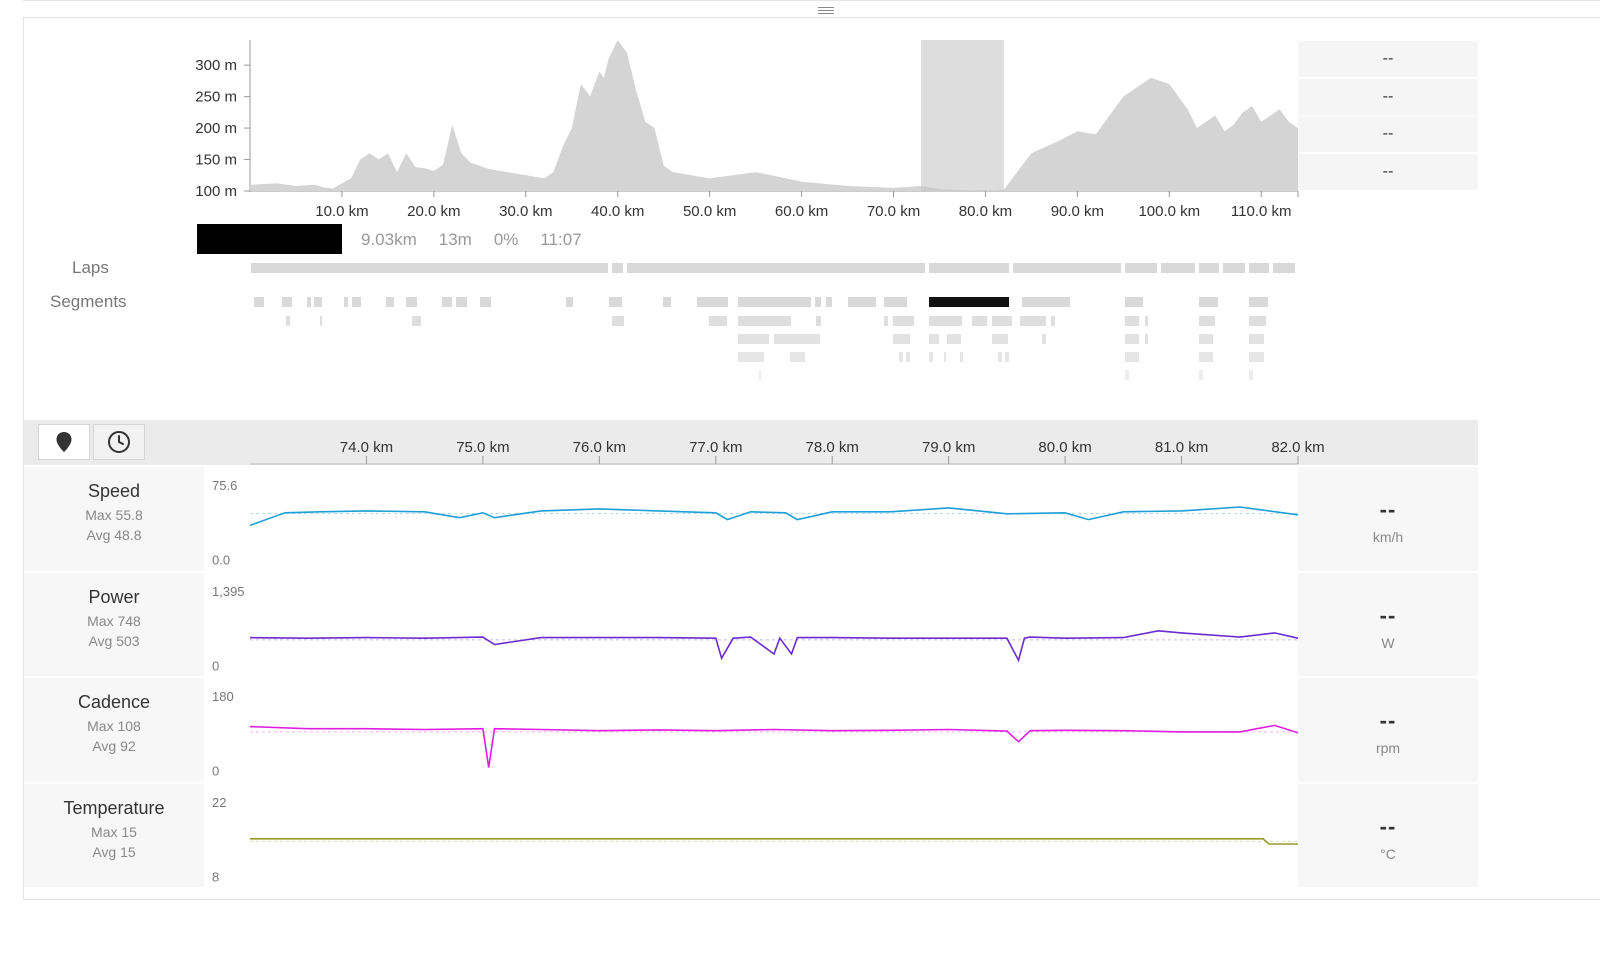 The height and width of the screenshot is (970, 1600). What do you see at coordinates (969, 302) in the screenshot?
I see `segment-bar-selected` at bounding box center [969, 302].